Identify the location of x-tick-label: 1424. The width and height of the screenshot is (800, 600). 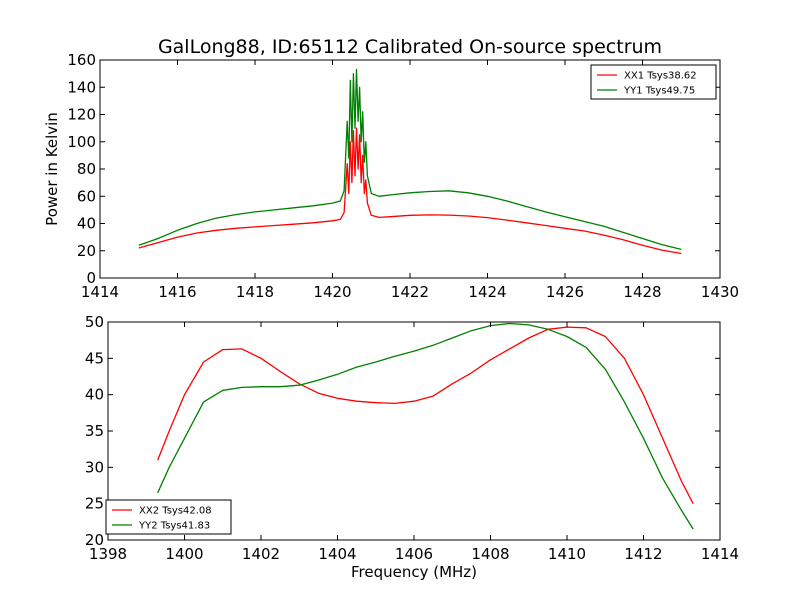
(487, 292).